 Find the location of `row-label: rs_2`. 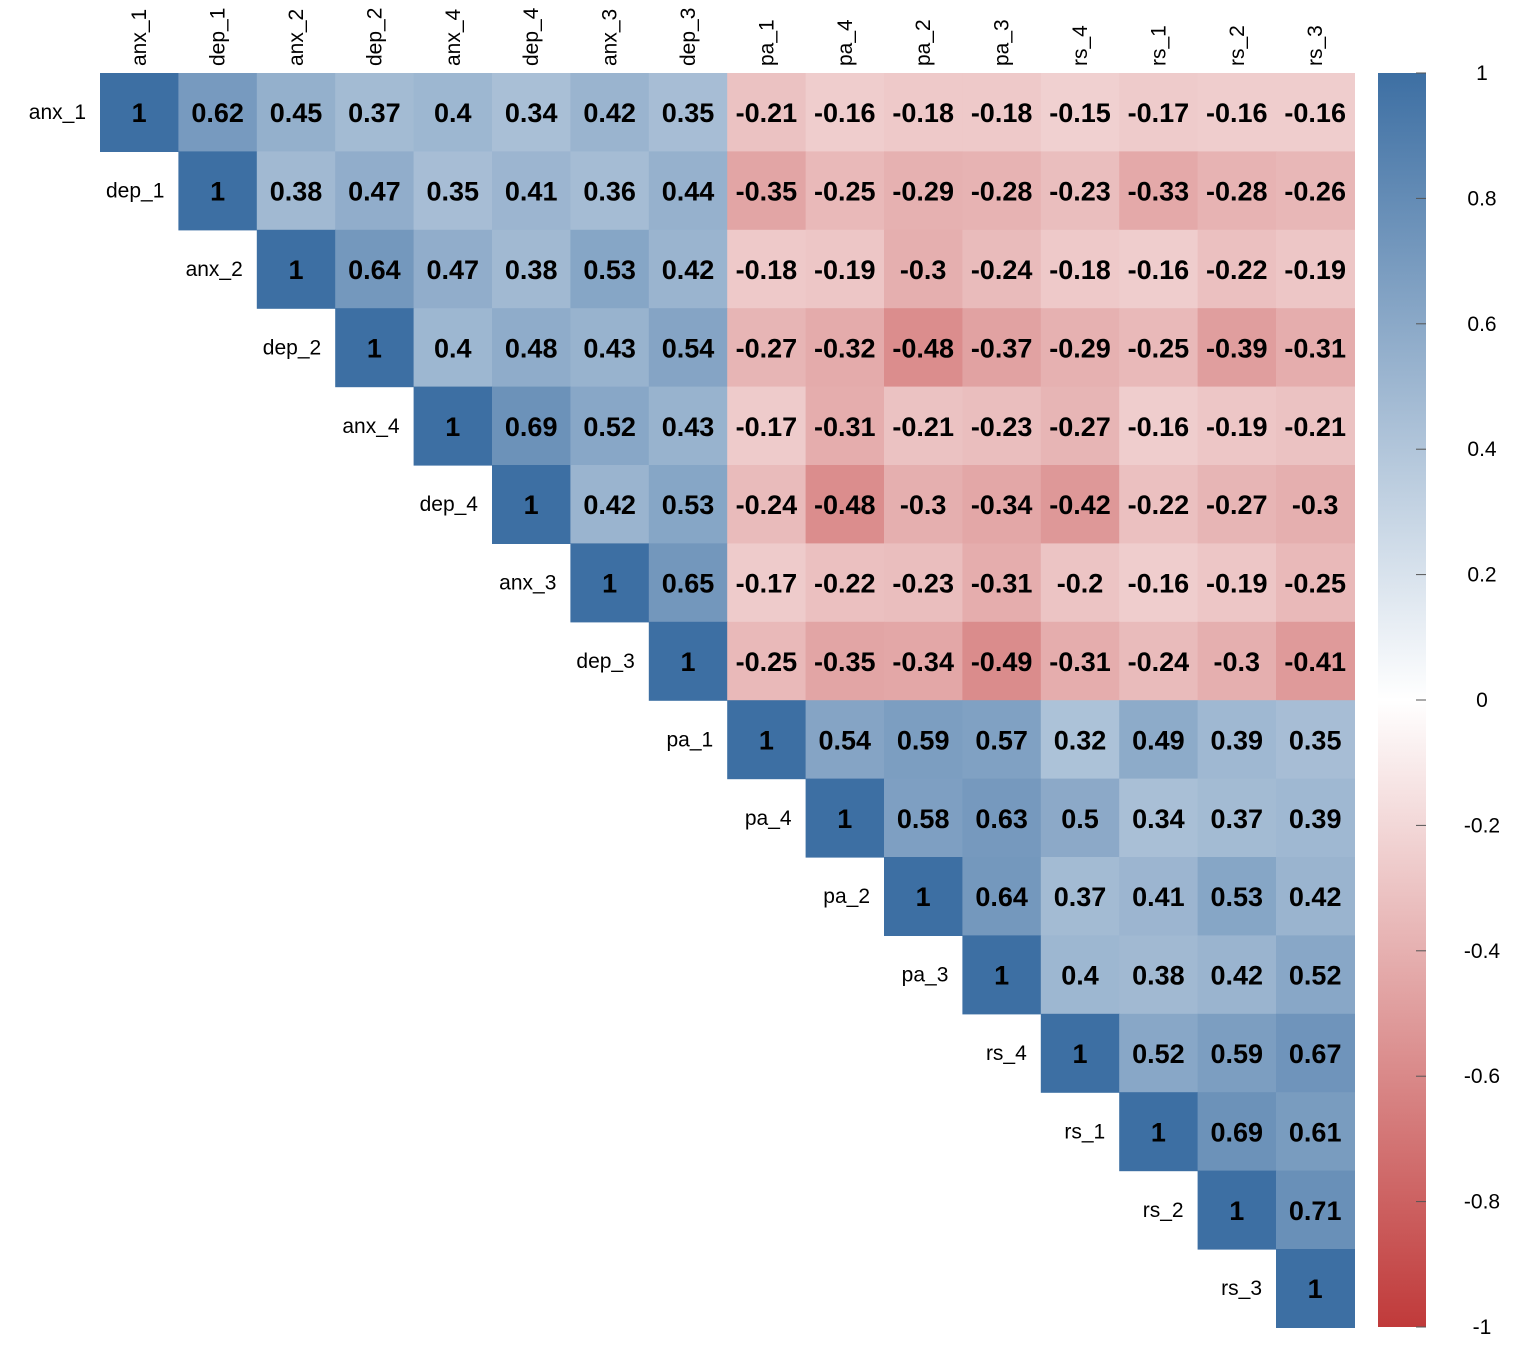

row-label: rs_2 is located at coordinates (1163, 1210).